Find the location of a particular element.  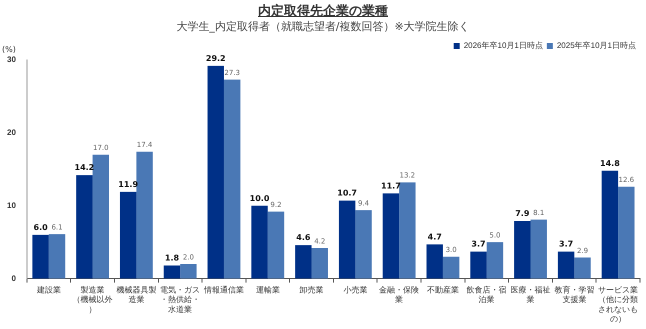

y-tick-label: 20 is located at coordinates (11, 133).